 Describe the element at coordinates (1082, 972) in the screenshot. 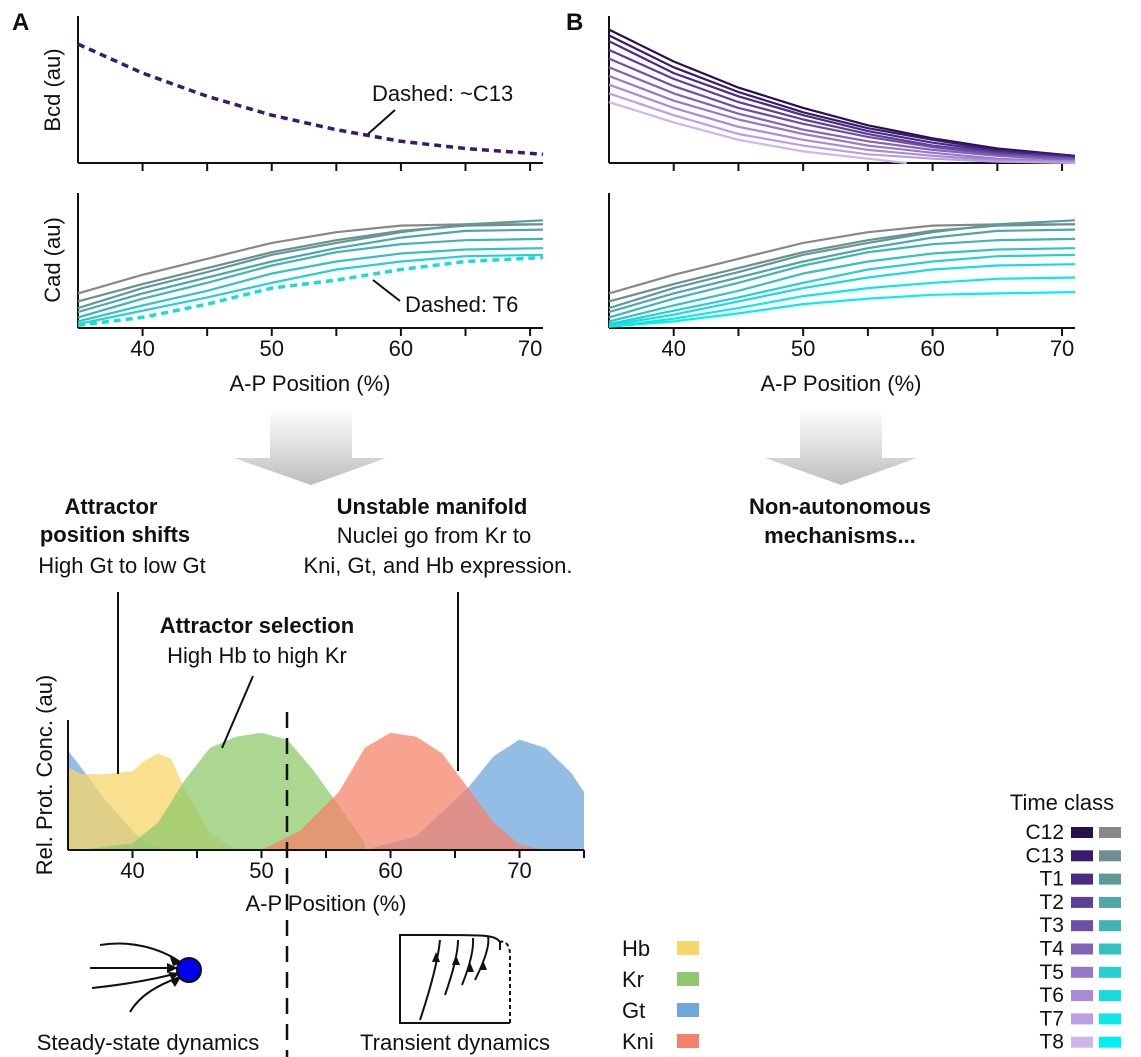

I see `bcd-swatch-t5` at that location.